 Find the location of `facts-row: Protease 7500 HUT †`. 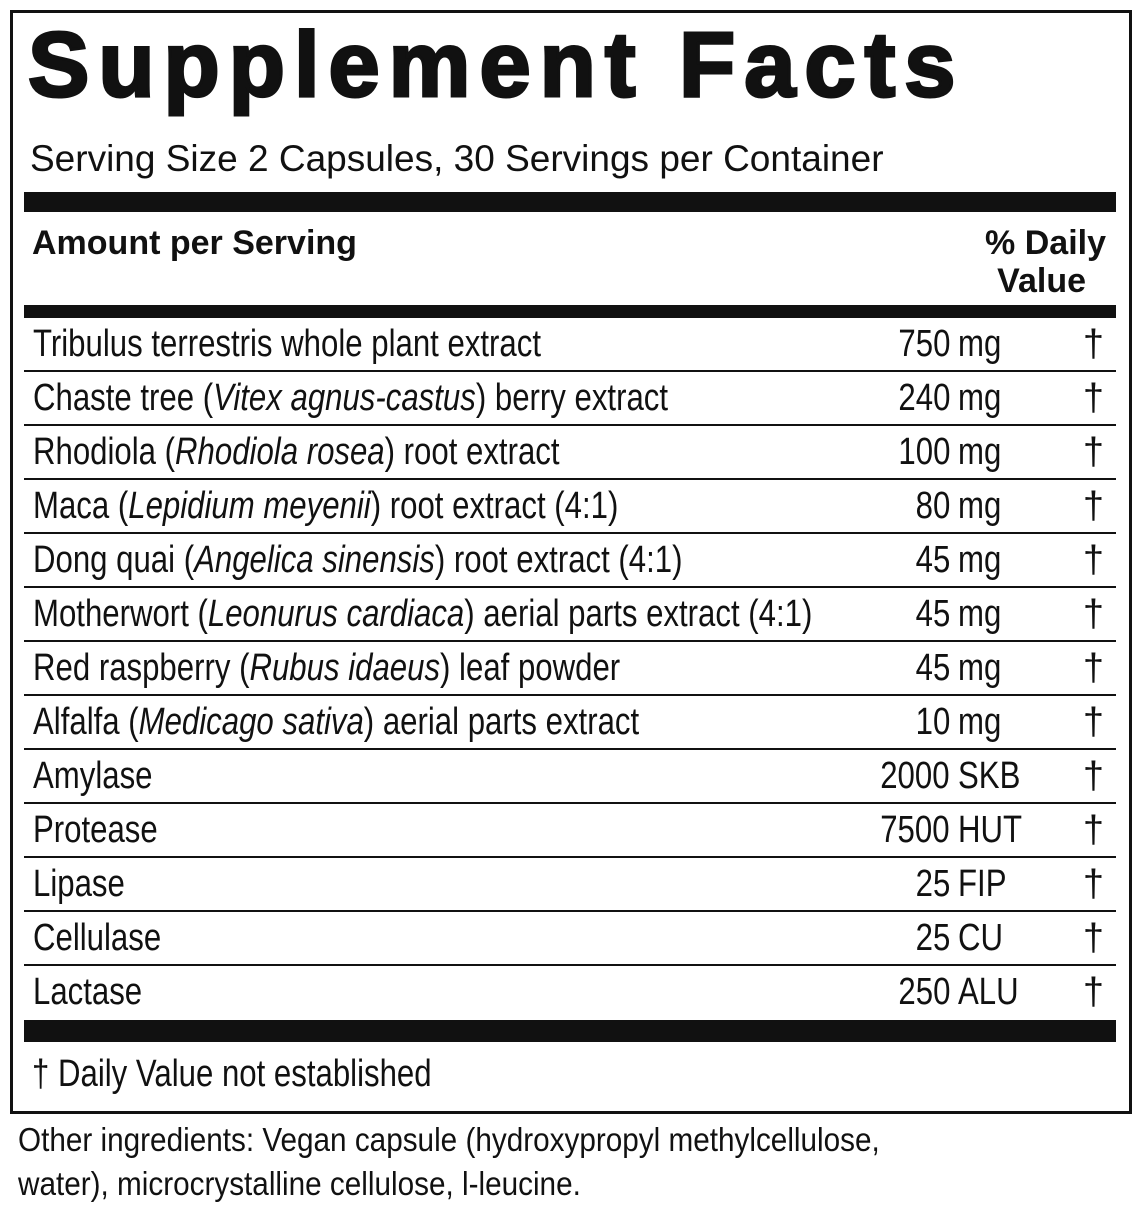

facts-row: Protease 7500 HUT † is located at coordinates (570, 831).